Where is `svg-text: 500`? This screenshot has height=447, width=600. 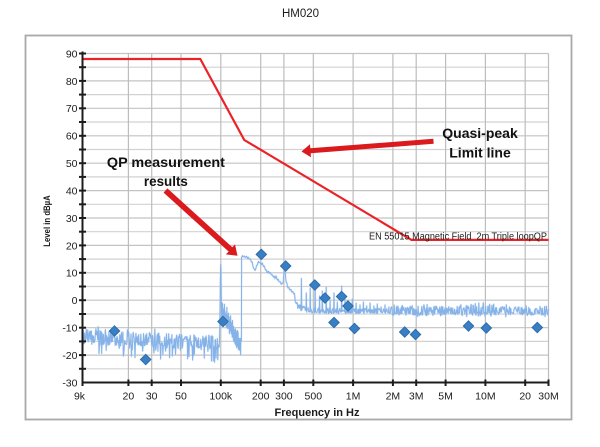
svg-text: 500 is located at coordinates (314, 397).